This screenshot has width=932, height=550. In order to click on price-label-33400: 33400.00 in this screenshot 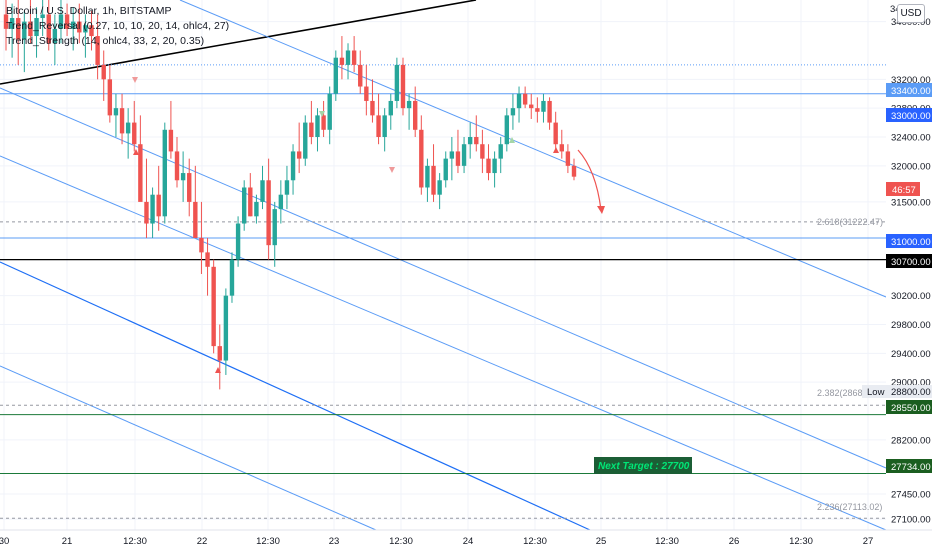, I will do `click(911, 91)`.